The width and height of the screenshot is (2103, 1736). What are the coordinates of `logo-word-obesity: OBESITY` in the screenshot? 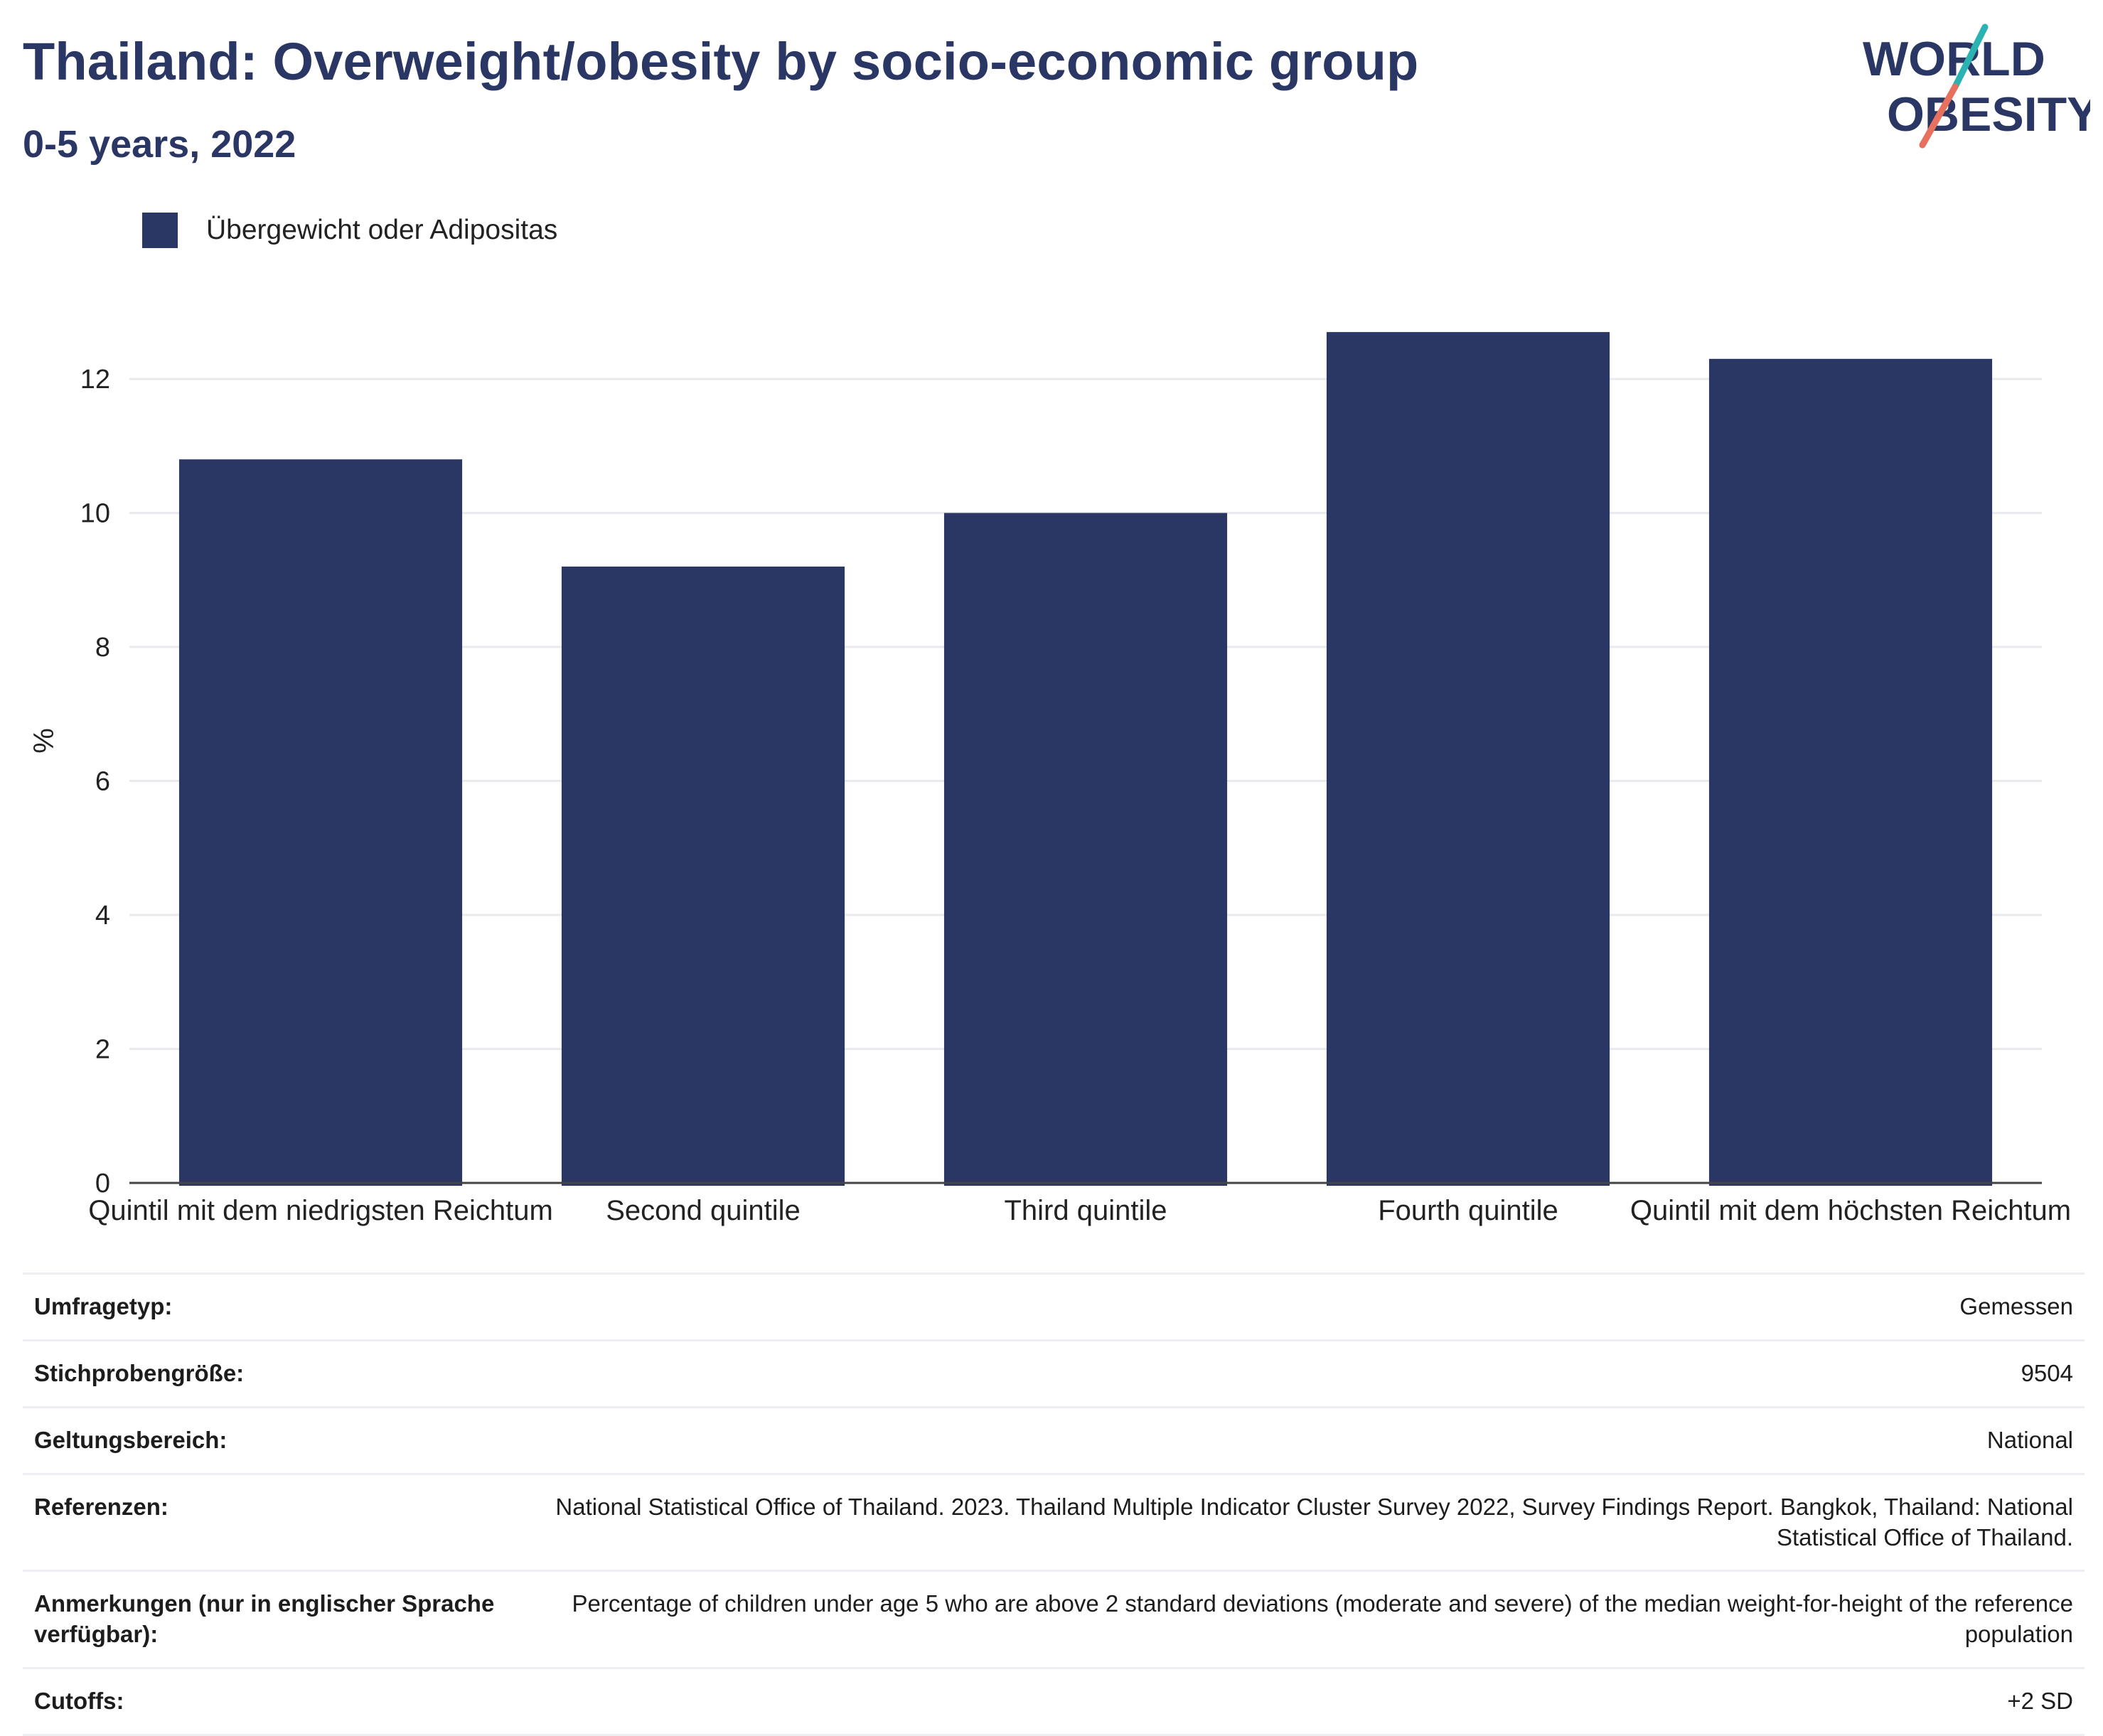 It's located at (1988, 114).